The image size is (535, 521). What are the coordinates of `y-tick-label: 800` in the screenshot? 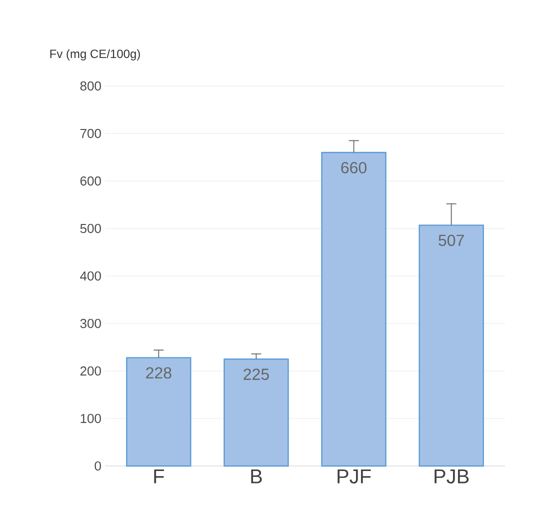 It's located at (90, 86).